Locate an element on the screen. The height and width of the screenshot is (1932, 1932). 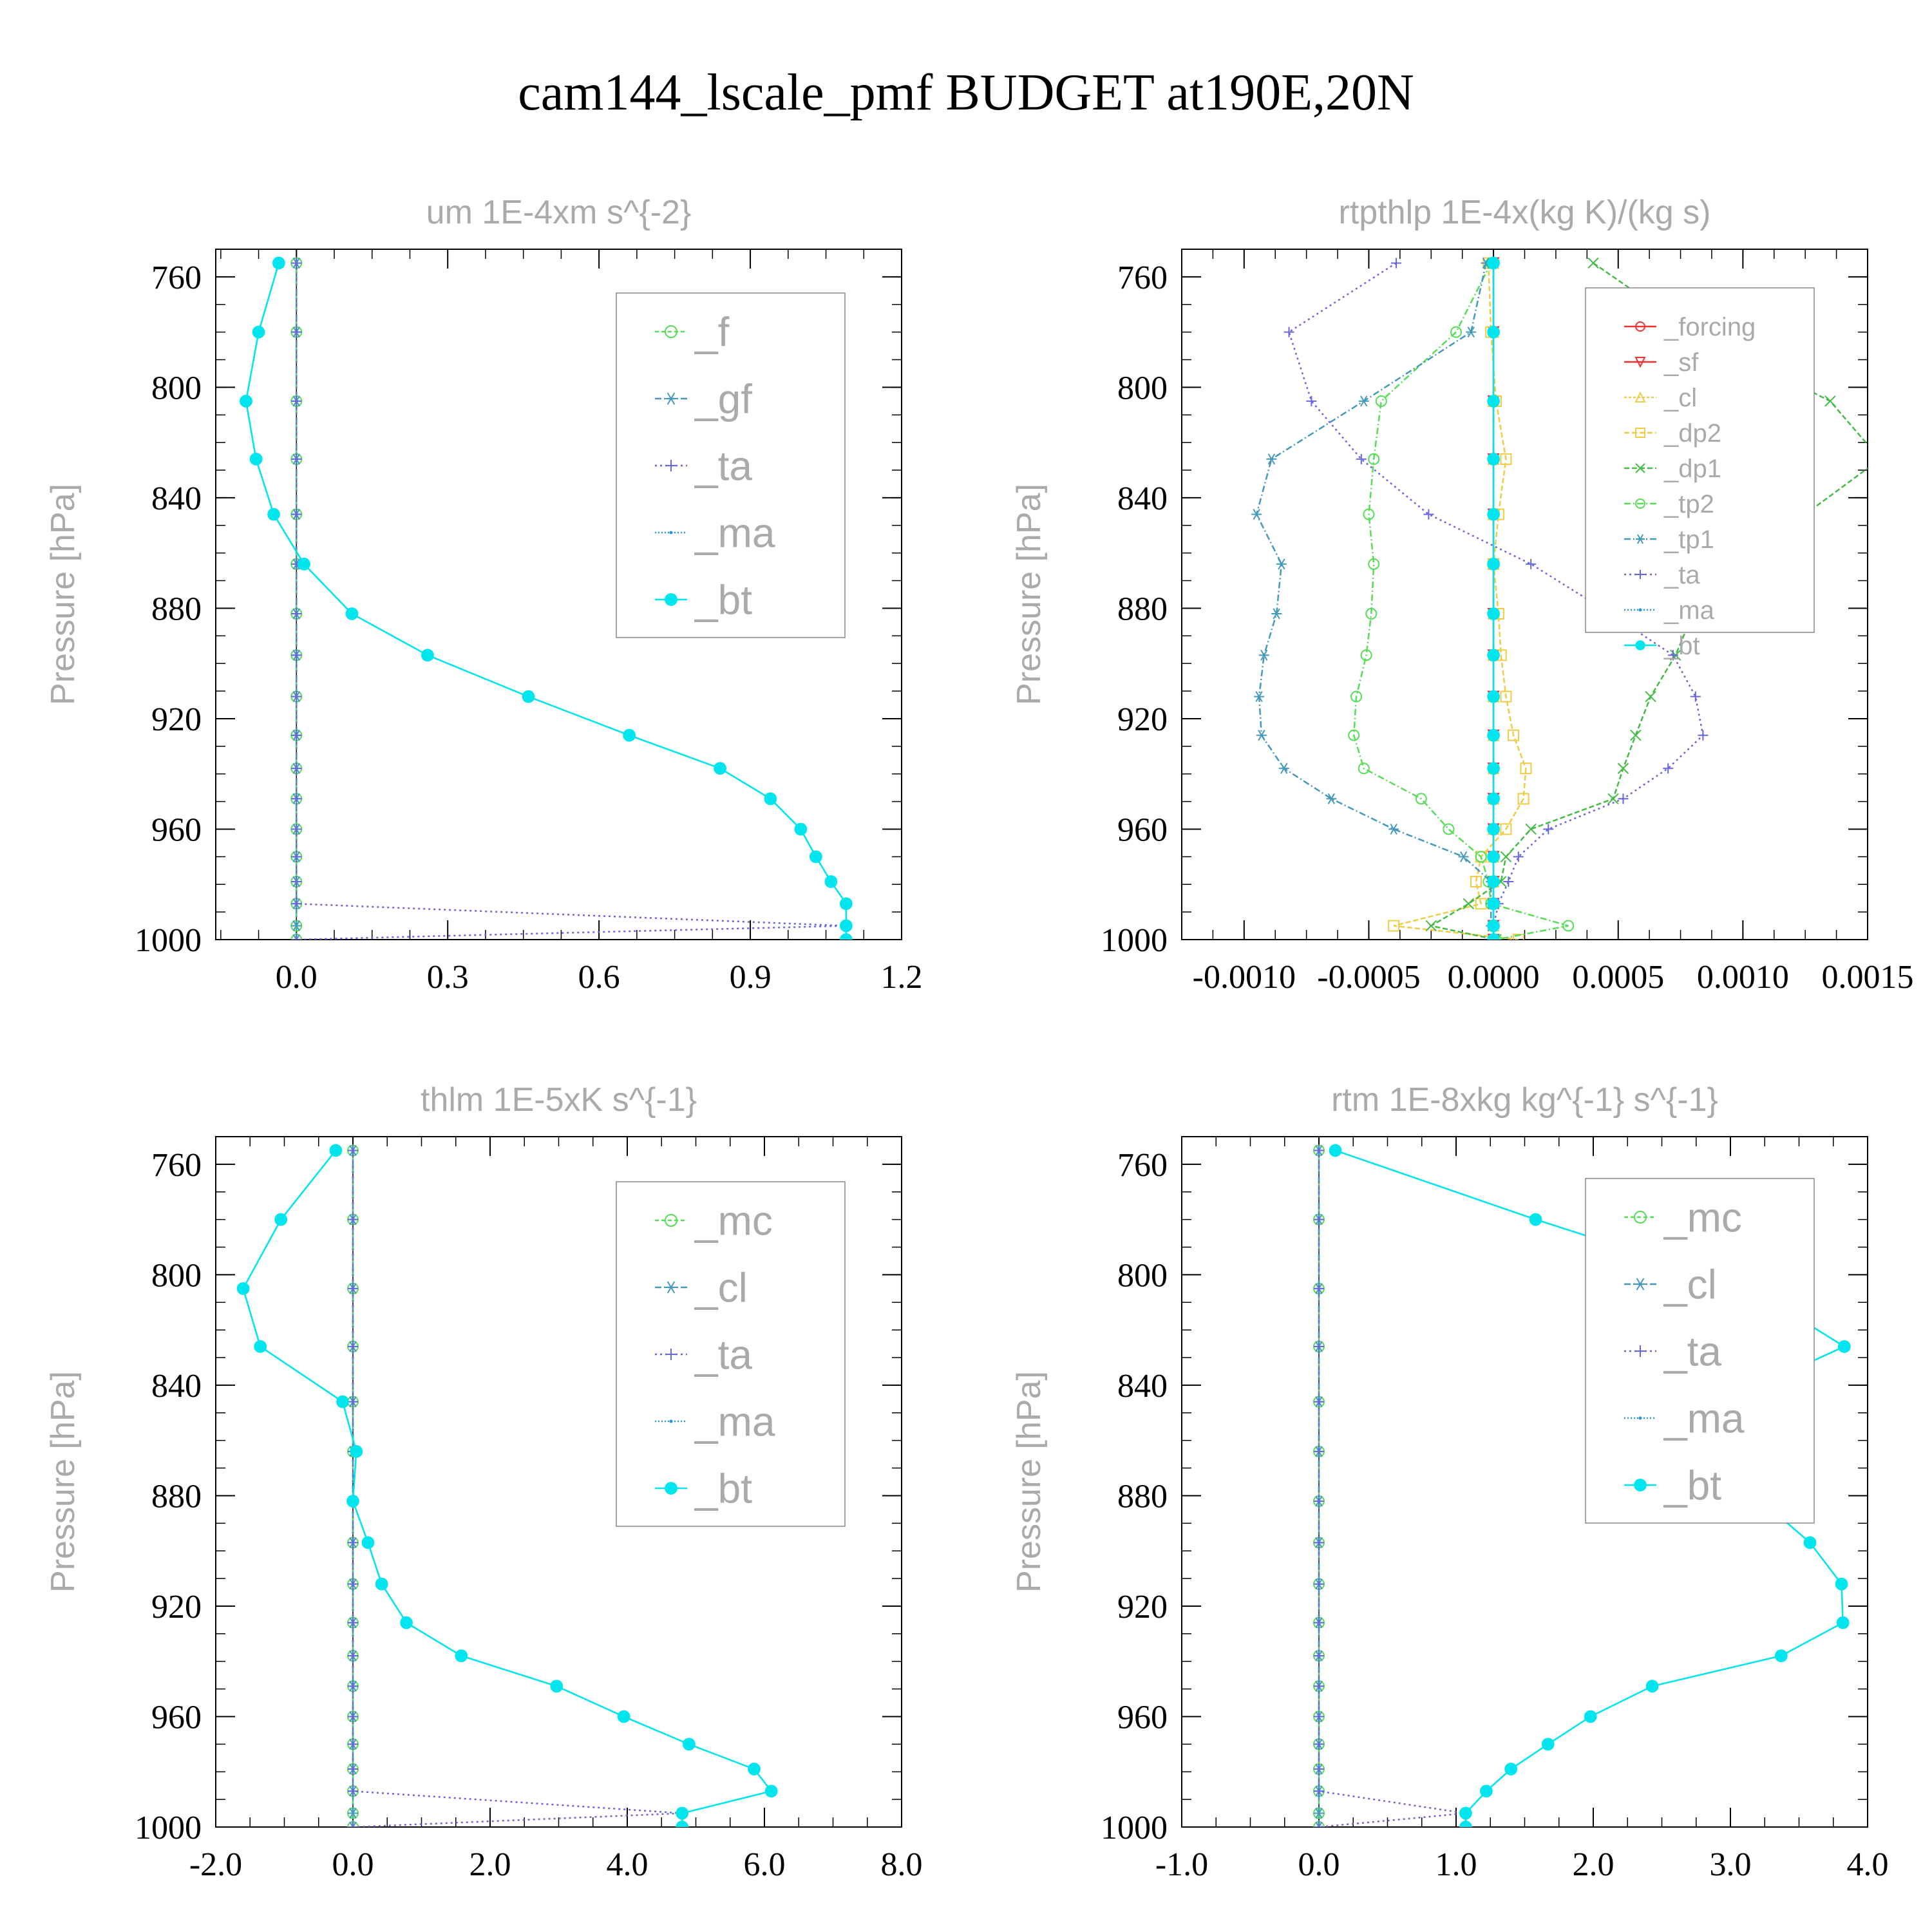
panel-title: rtpthlp 1E-4x(kg K)/(kg s) is located at coordinates (1525, 213).